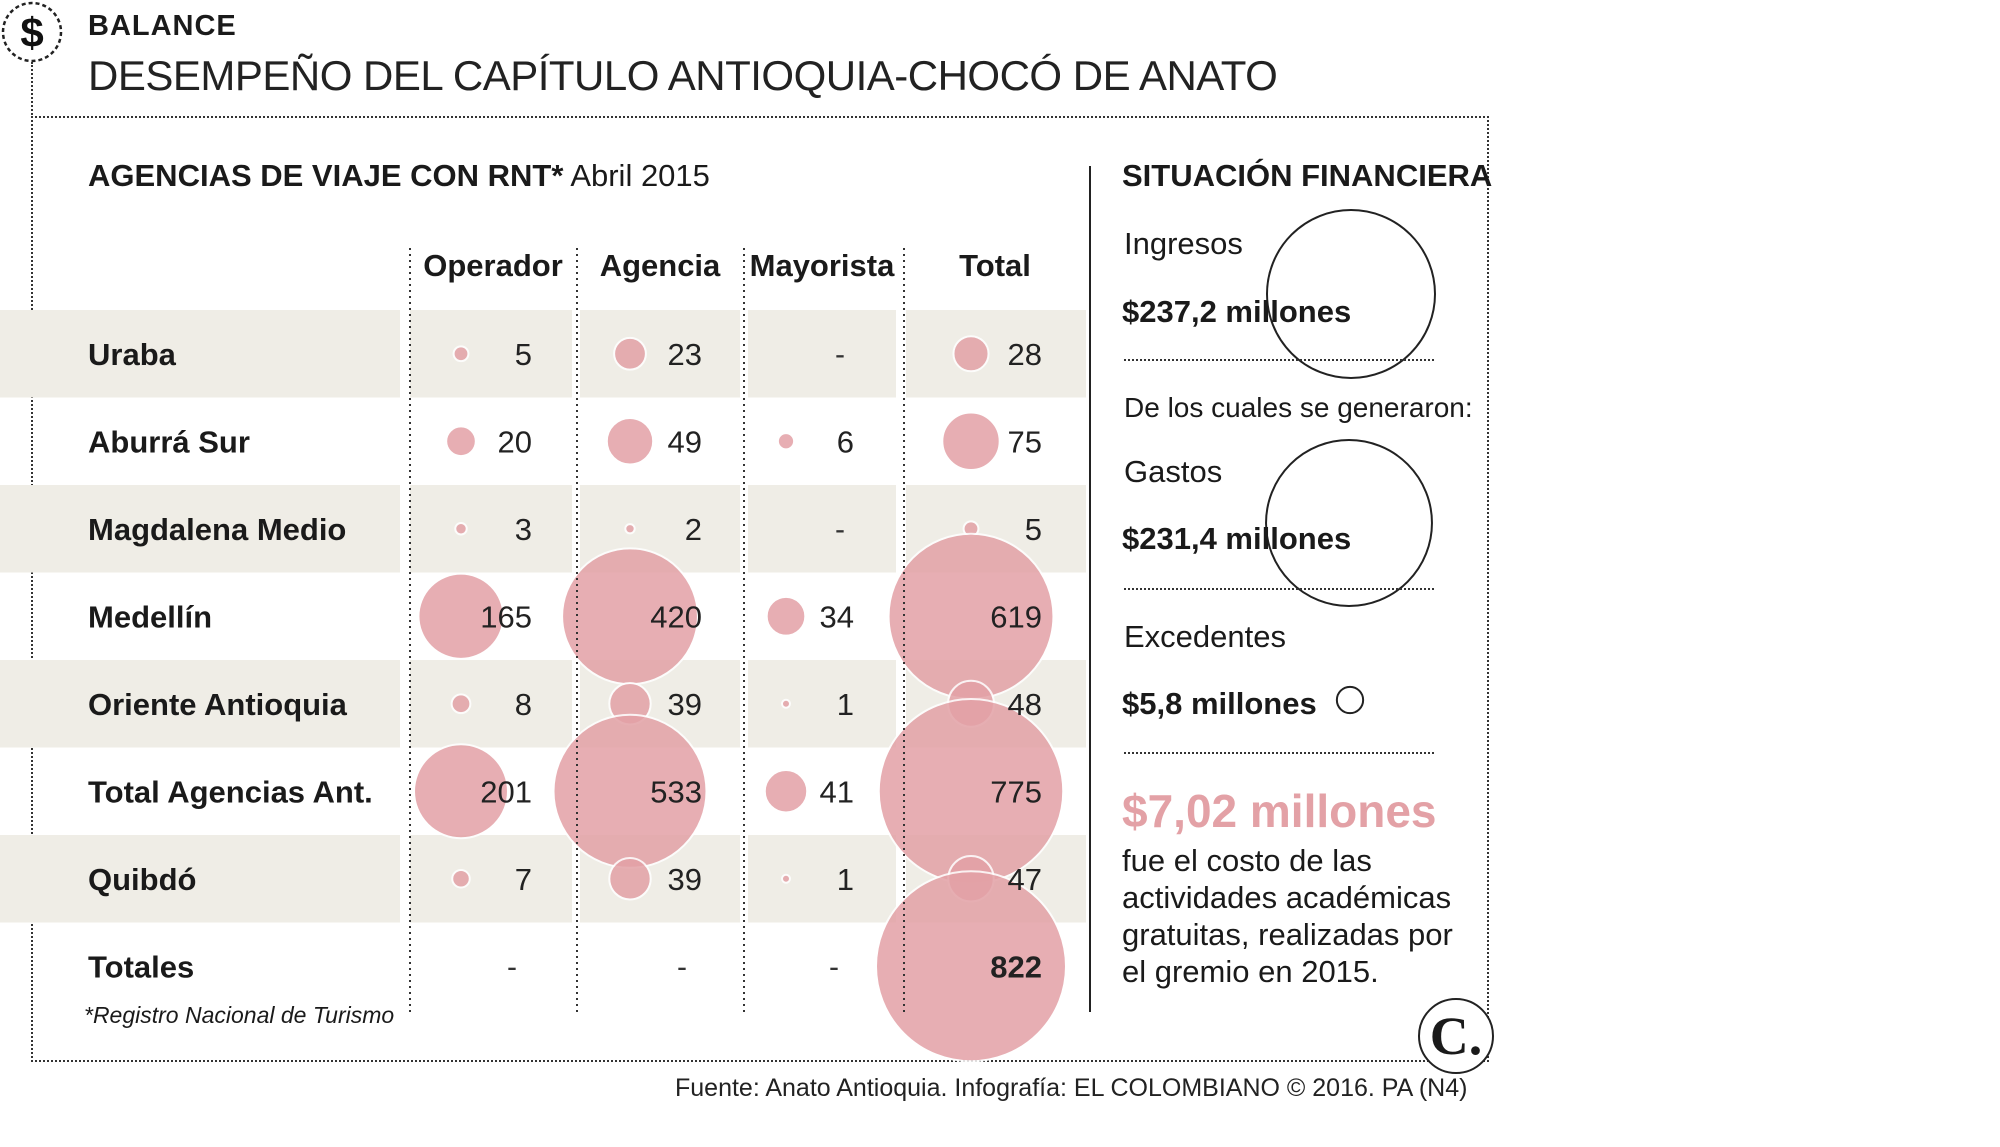  I want to click on value-label: 28, so click(1025, 354).